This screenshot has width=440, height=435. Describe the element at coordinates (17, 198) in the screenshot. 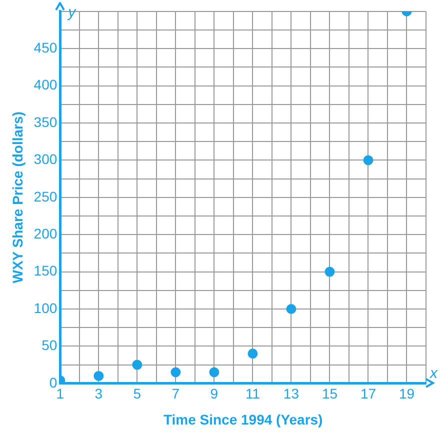

I see `y-axis-title: WXY Share Price (dollars)` at that location.